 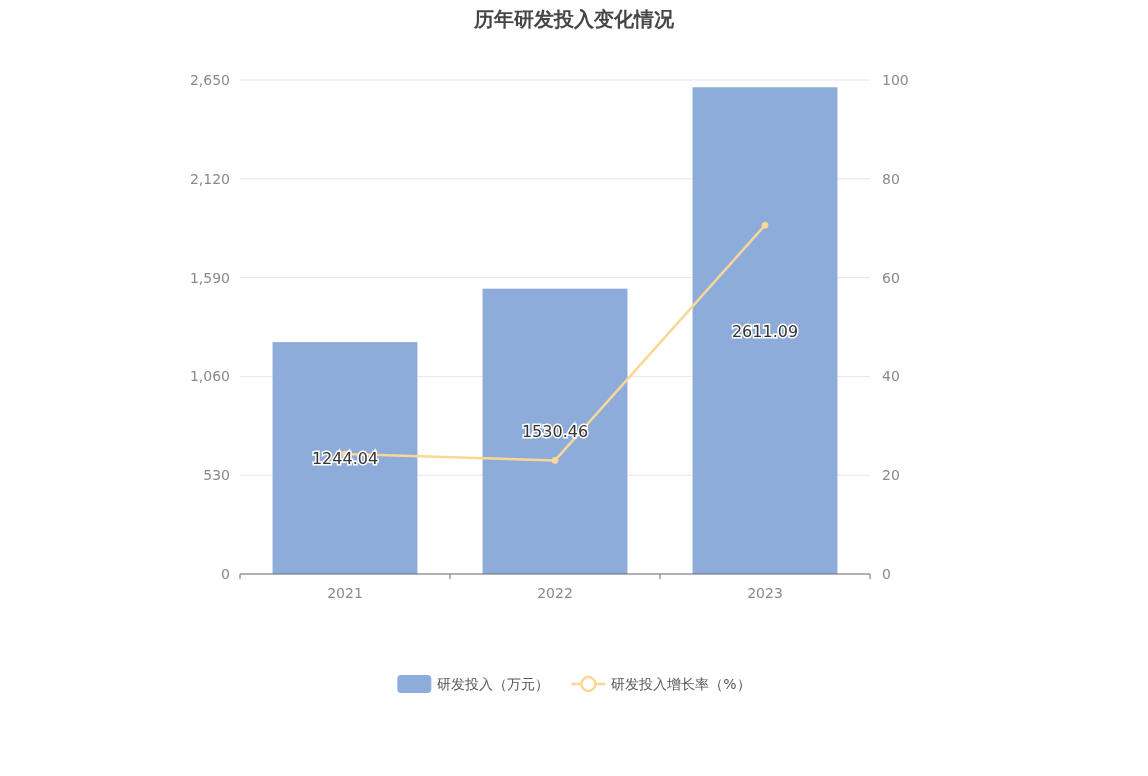 What do you see at coordinates (681, 684) in the screenshot?
I see `legend-label: 研发投入增长率（%）` at bounding box center [681, 684].